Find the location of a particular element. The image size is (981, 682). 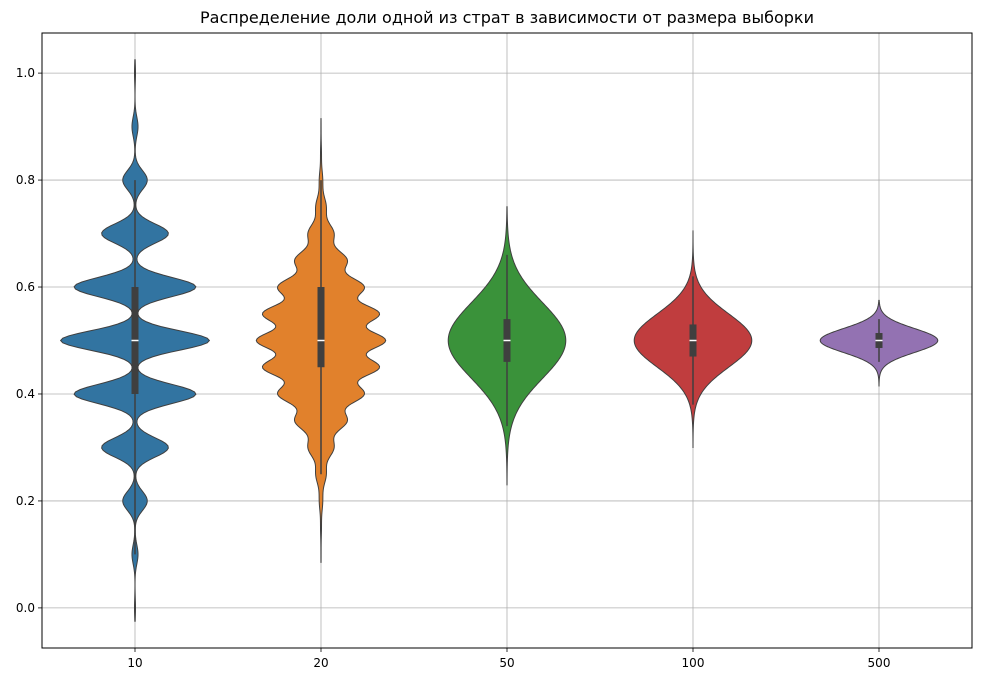

x-tick-label: 500 is located at coordinates (879, 663).